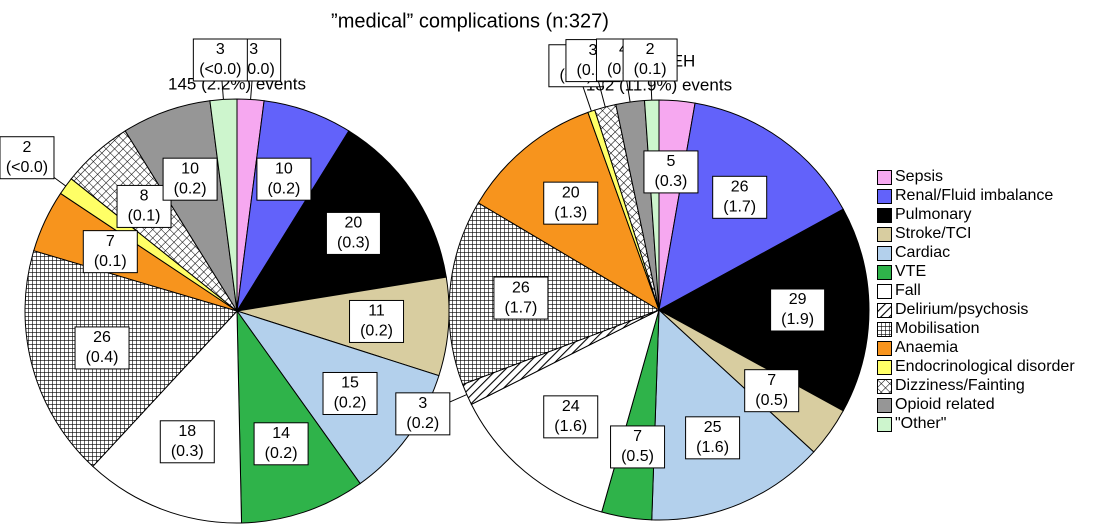 The image size is (1115, 525). I want to click on rate-label: (0.5), so click(771, 400).